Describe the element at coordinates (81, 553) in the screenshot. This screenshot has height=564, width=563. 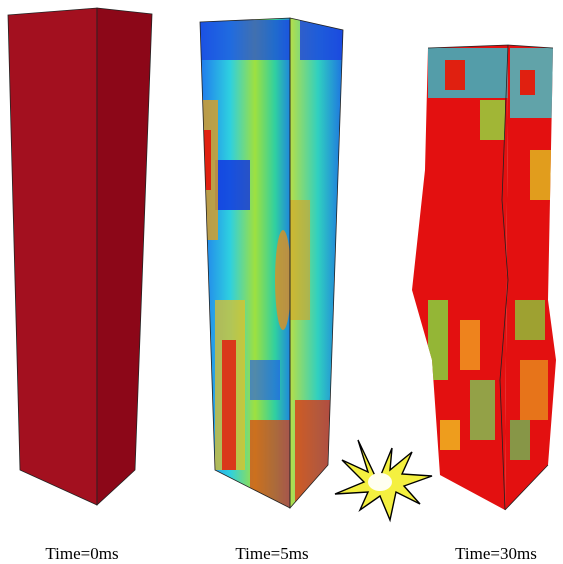
I see `panel-label: Time=0ms` at that location.